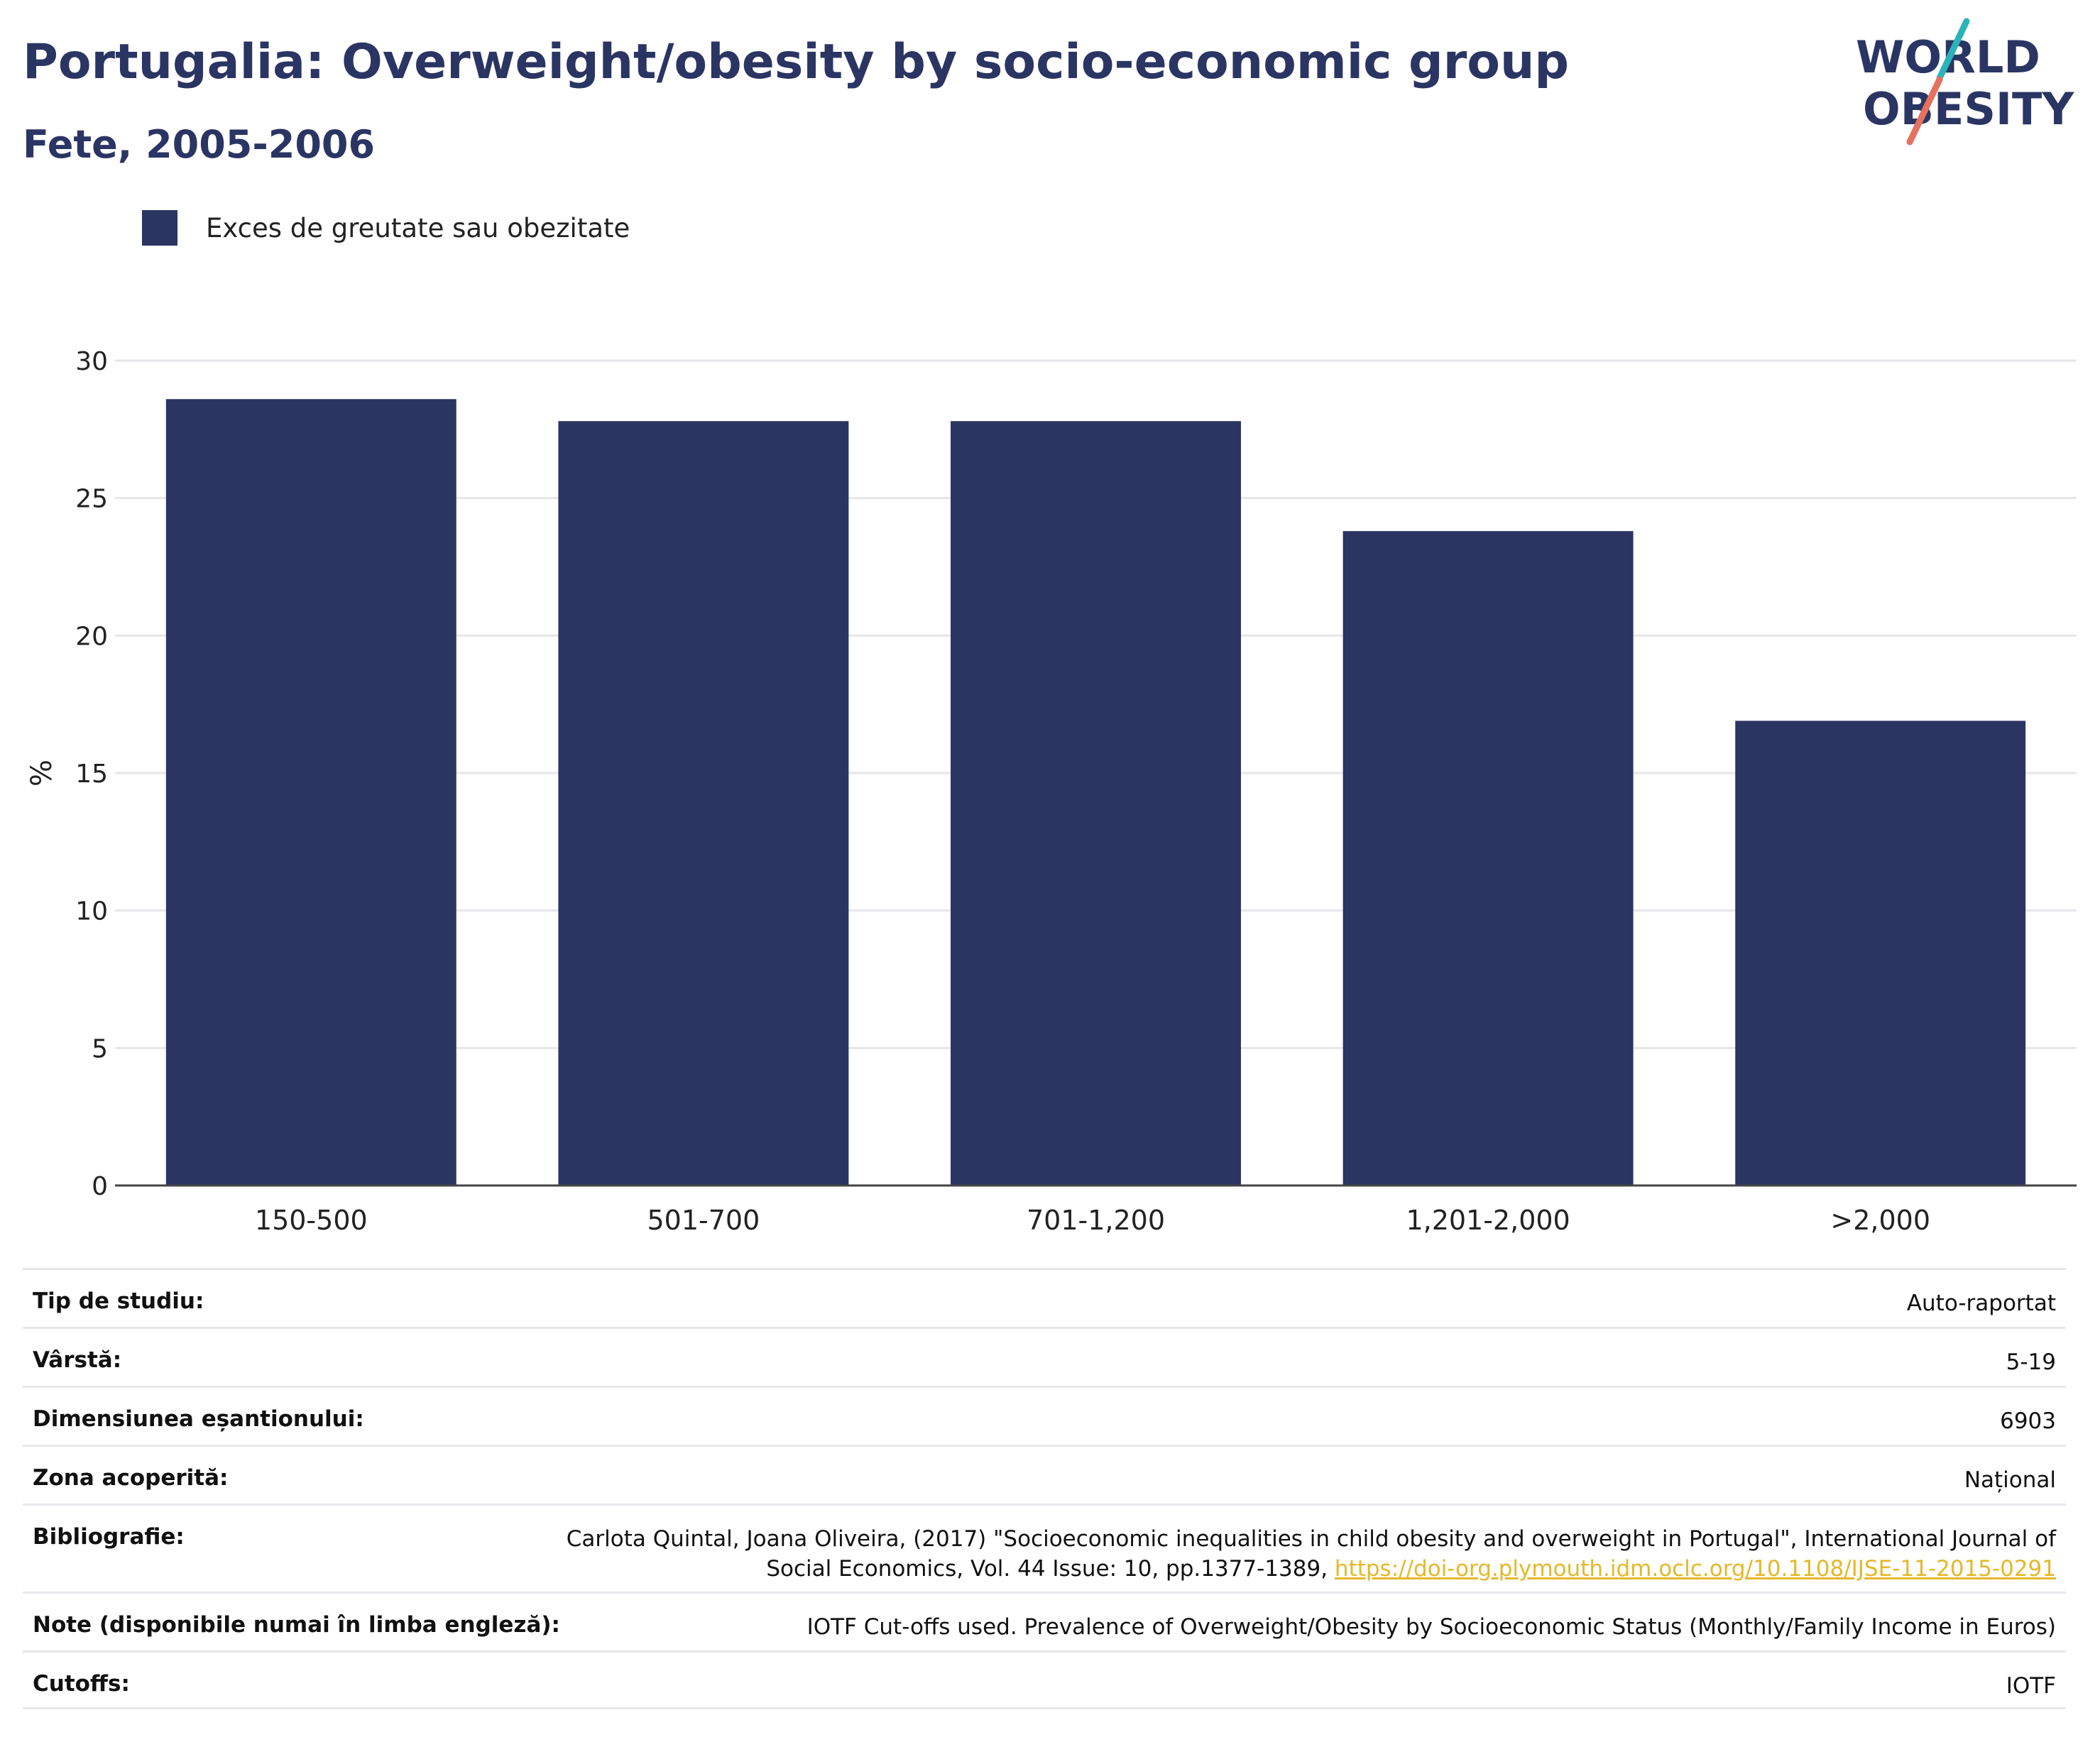  What do you see at coordinates (159, 228) in the screenshot?
I see `legend-swatch` at bounding box center [159, 228].